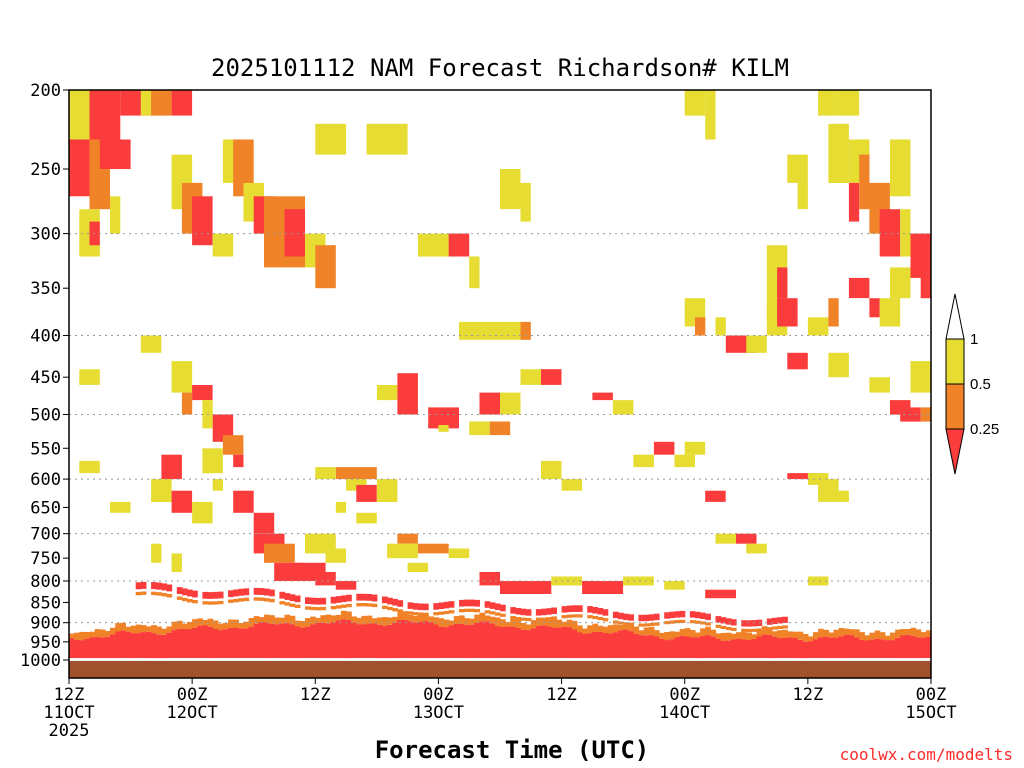 Image resolution: width=1024 pixels, height=768 pixels. I want to click on y-tick-label: 850, so click(45, 603).